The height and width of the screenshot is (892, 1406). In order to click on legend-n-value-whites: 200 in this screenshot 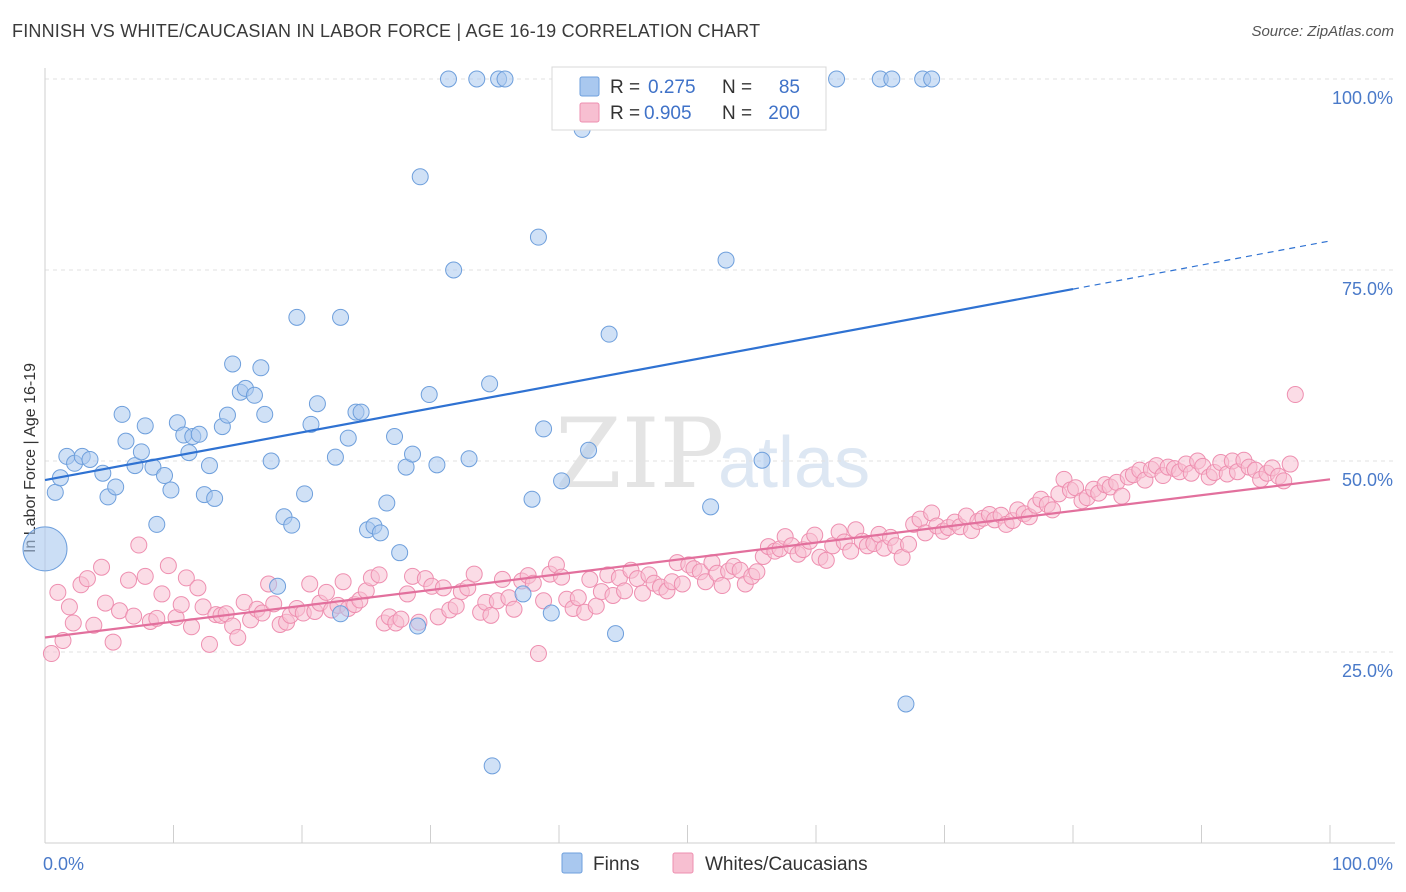, I will do `click(784, 113)`.